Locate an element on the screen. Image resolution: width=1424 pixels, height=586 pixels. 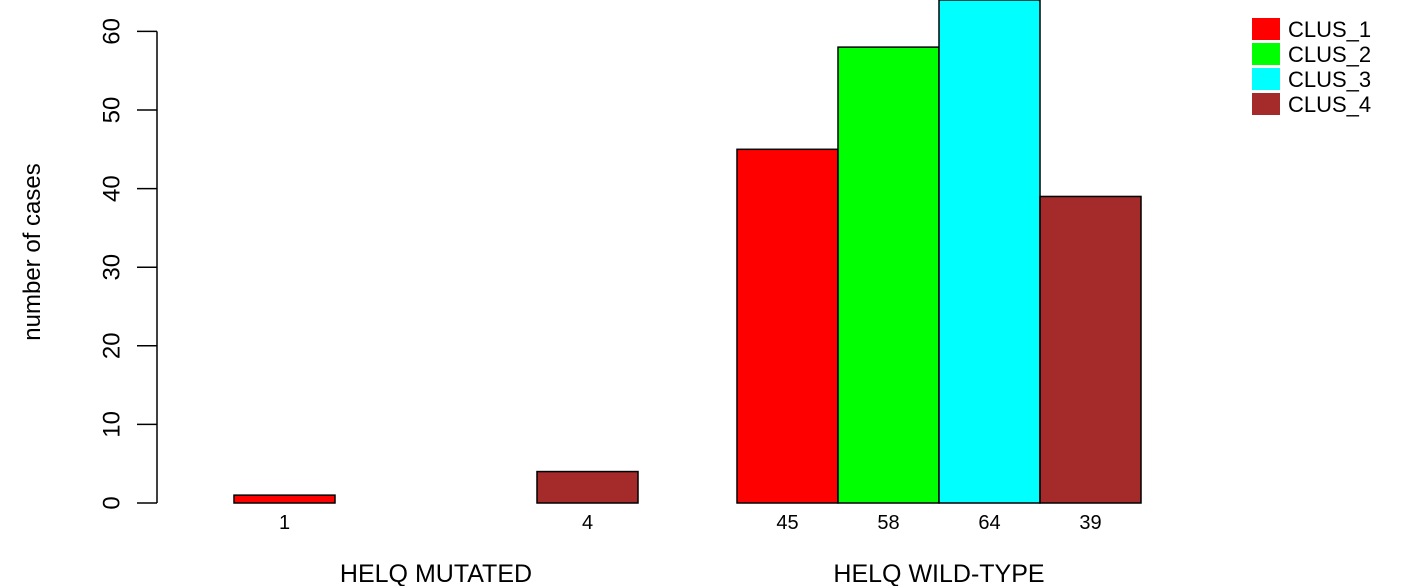
y-tick-label: 10 is located at coordinates (111, 424).